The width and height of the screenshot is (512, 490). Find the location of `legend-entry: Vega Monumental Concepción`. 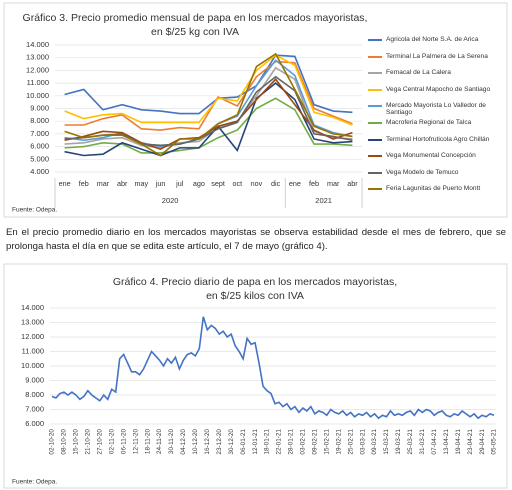

legend-entry: Vega Monumental Concepción is located at coordinates (438, 159).